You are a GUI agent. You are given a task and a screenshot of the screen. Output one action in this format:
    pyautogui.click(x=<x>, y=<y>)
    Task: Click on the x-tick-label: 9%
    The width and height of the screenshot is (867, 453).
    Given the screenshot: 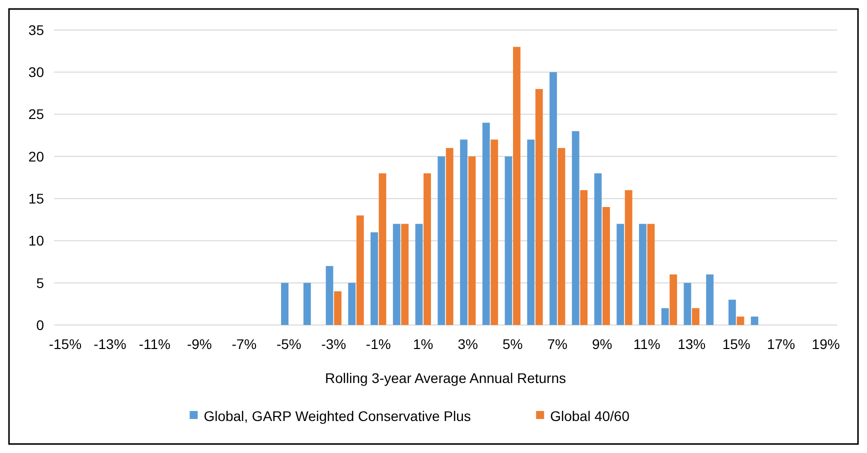 What is the action you would take?
    pyautogui.click(x=602, y=344)
    